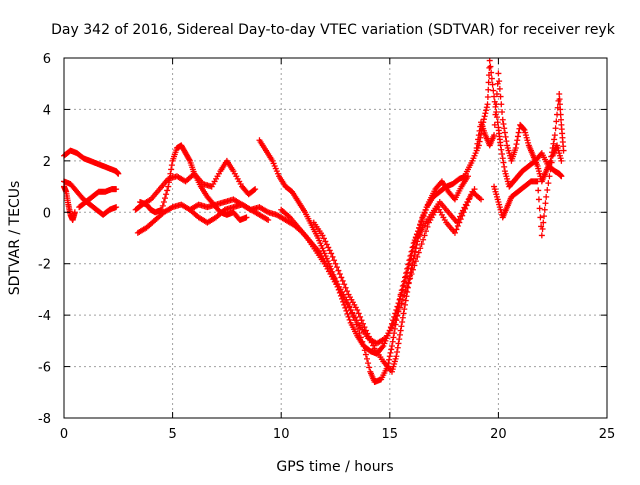  I want to click on y-axis-label: SDTVAR / TECUs, so click(15, 238).